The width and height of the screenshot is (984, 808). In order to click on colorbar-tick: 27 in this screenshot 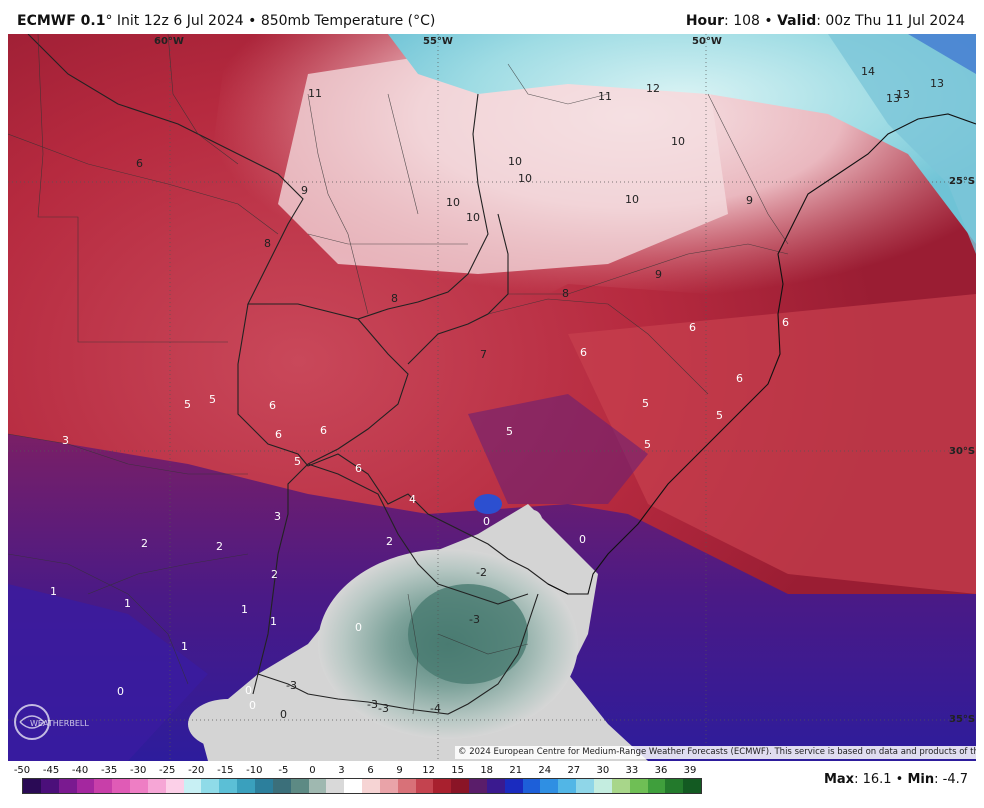, I will do `click(574, 770)`.